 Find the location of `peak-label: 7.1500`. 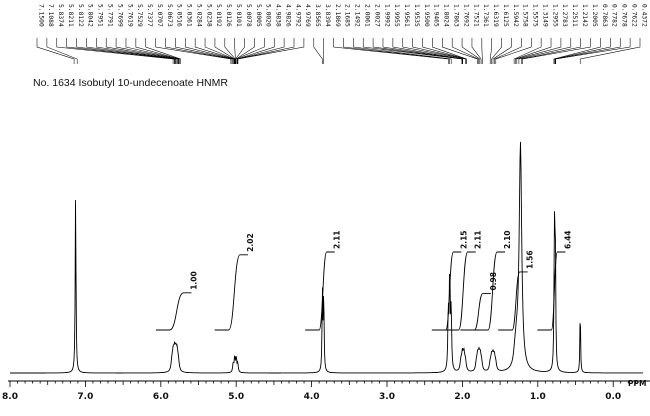

peak-label: 7.1500 is located at coordinates (40, 15).